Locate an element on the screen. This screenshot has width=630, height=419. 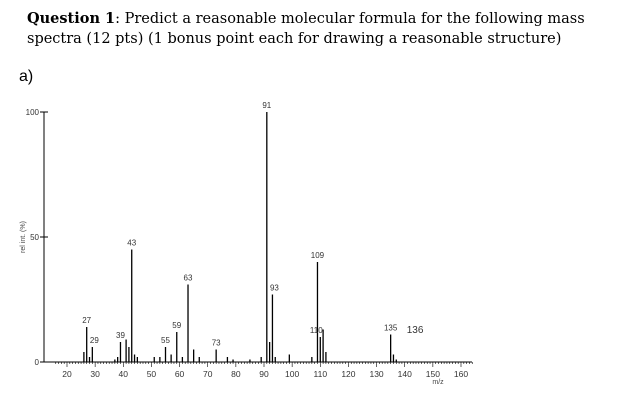
x-axis-label: m/z is located at coordinates (438, 382).